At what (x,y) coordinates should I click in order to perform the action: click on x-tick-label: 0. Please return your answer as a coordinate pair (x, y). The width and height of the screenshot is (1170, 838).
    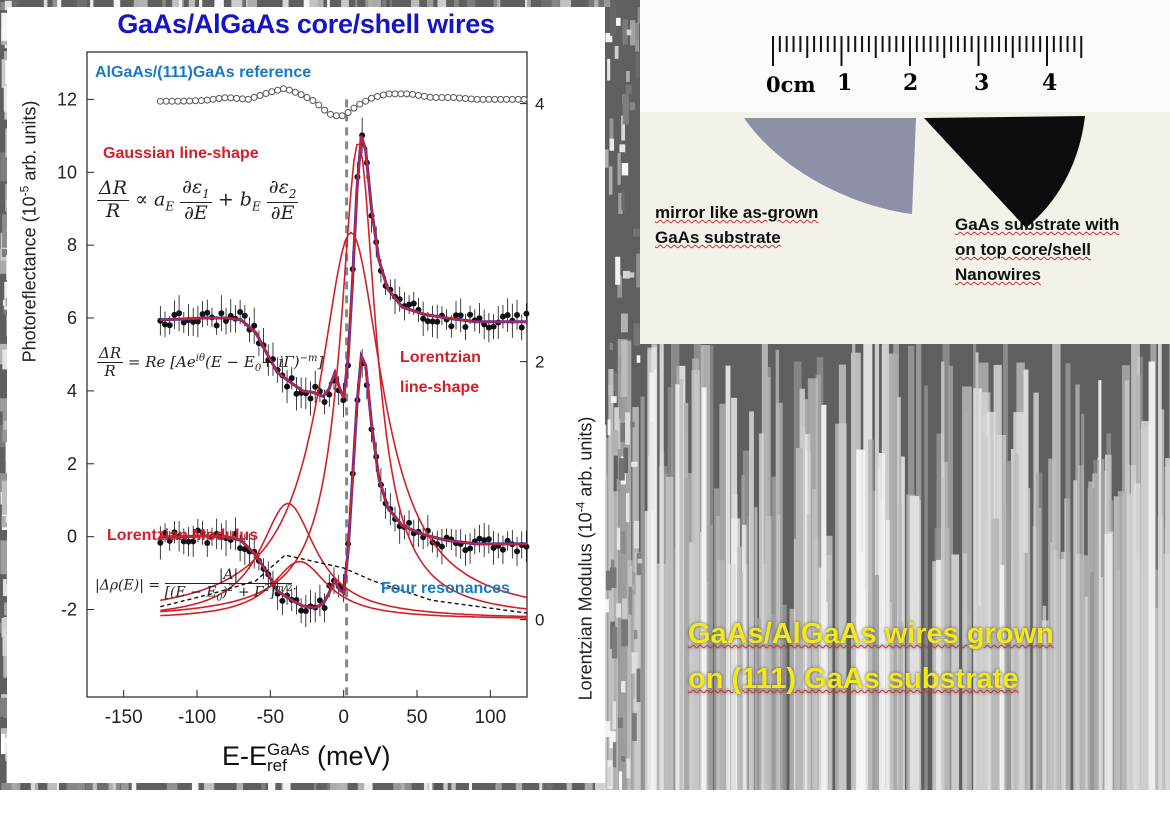
    Looking at the image, I should click on (343, 717).